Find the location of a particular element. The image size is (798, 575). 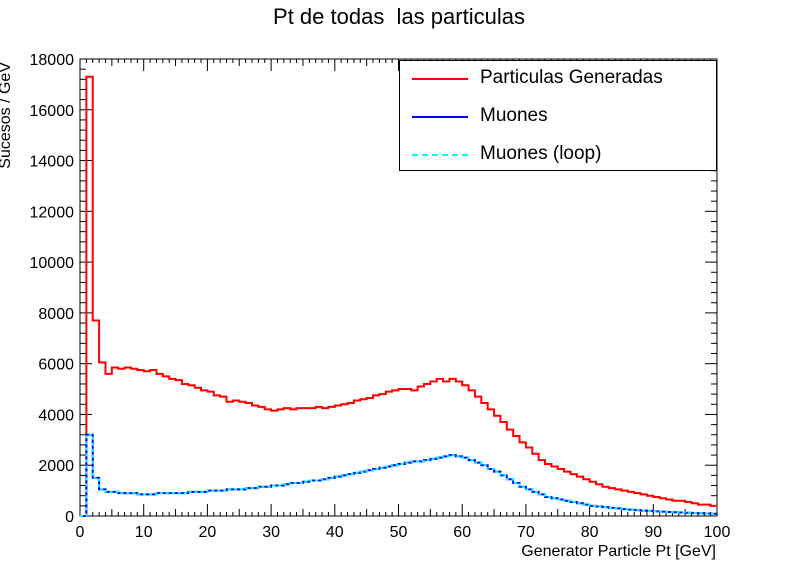

y-tick-label: 6000 is located at coordinates (56, 365).